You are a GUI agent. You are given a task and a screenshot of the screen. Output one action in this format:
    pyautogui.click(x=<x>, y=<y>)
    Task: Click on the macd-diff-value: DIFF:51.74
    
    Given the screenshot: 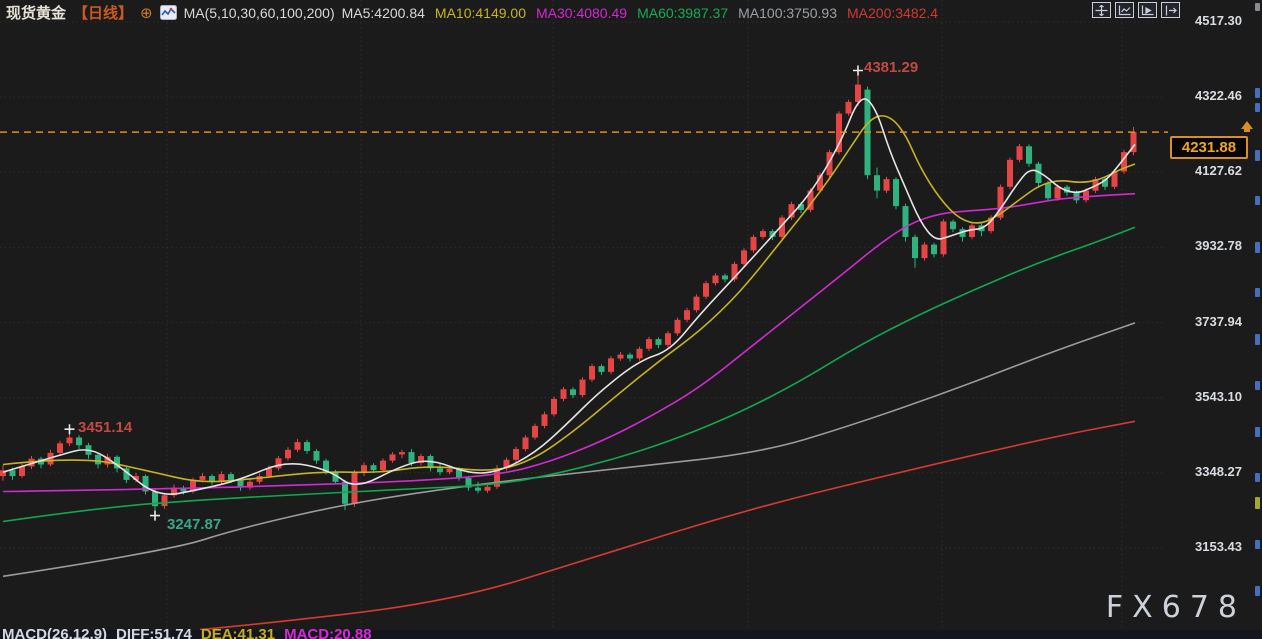 What is the action you would take?
    pyautogui.click(x=154, y=632)
    